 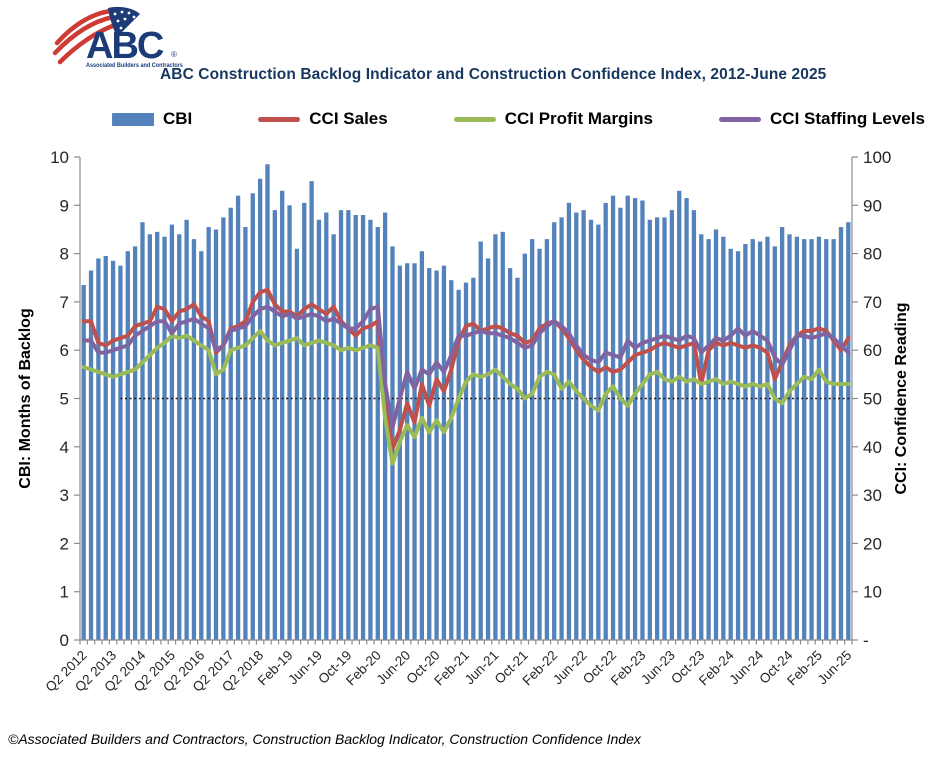 What do you see at coordinates (64, 592) in the screenshot?
I see `svg-text: 1` at bounding box center [64, 592].